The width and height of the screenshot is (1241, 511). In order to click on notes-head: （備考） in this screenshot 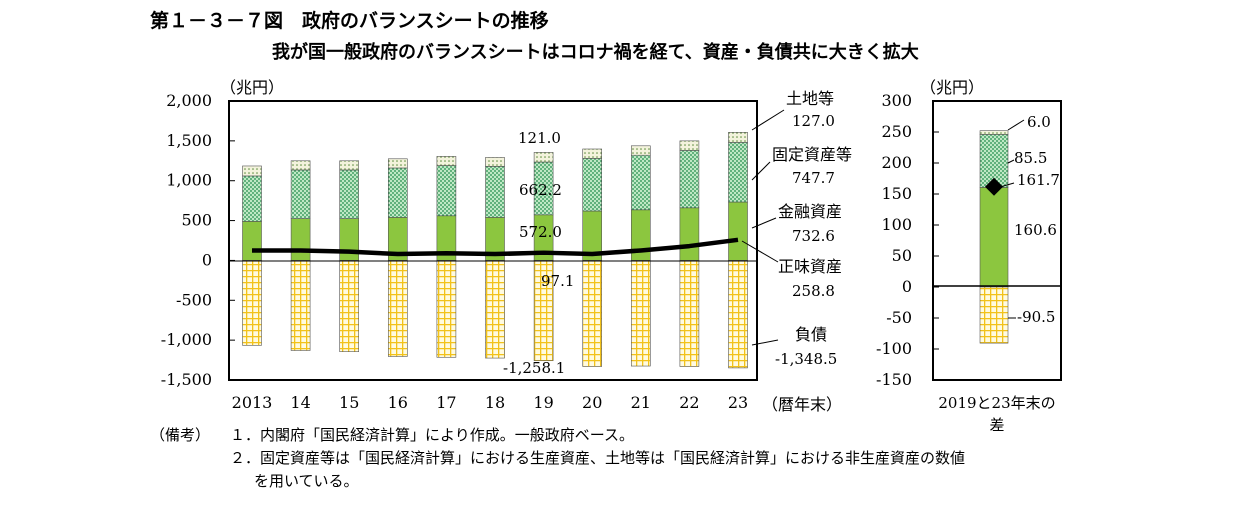, I will do `click(180, 435)`.